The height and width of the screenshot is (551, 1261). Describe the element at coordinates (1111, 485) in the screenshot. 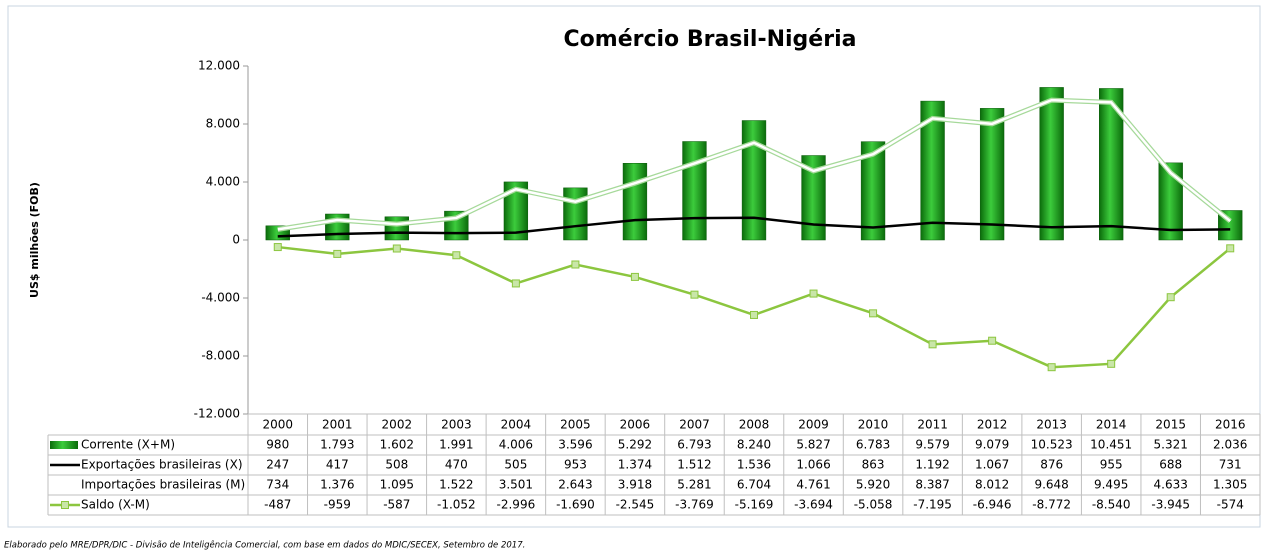

I see `table-cell: 9.495` at that location.